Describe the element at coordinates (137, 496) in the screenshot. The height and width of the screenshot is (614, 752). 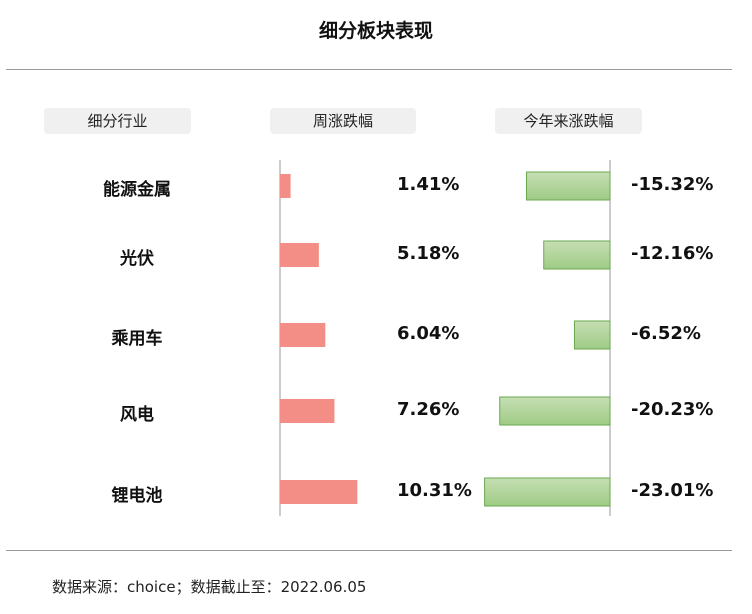
I see `category-label: 锂电池` at that location.